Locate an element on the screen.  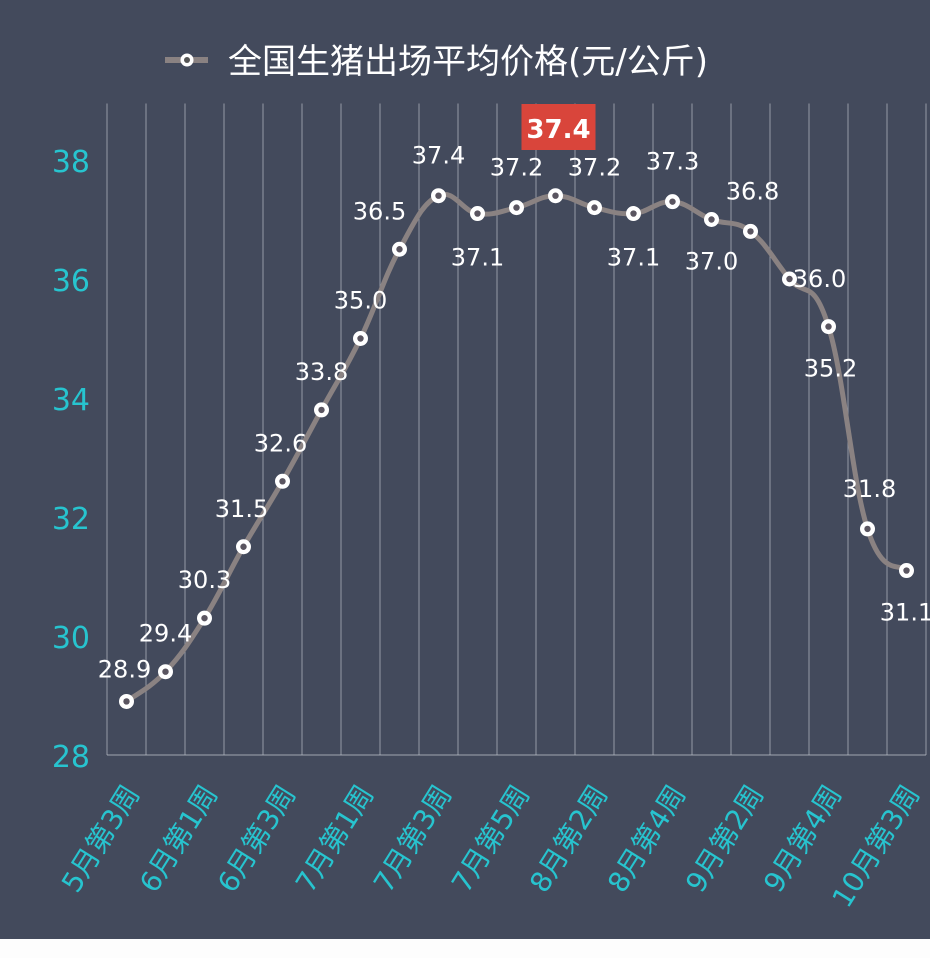
data-label: 35.2 is located at coordinates (830, 369).